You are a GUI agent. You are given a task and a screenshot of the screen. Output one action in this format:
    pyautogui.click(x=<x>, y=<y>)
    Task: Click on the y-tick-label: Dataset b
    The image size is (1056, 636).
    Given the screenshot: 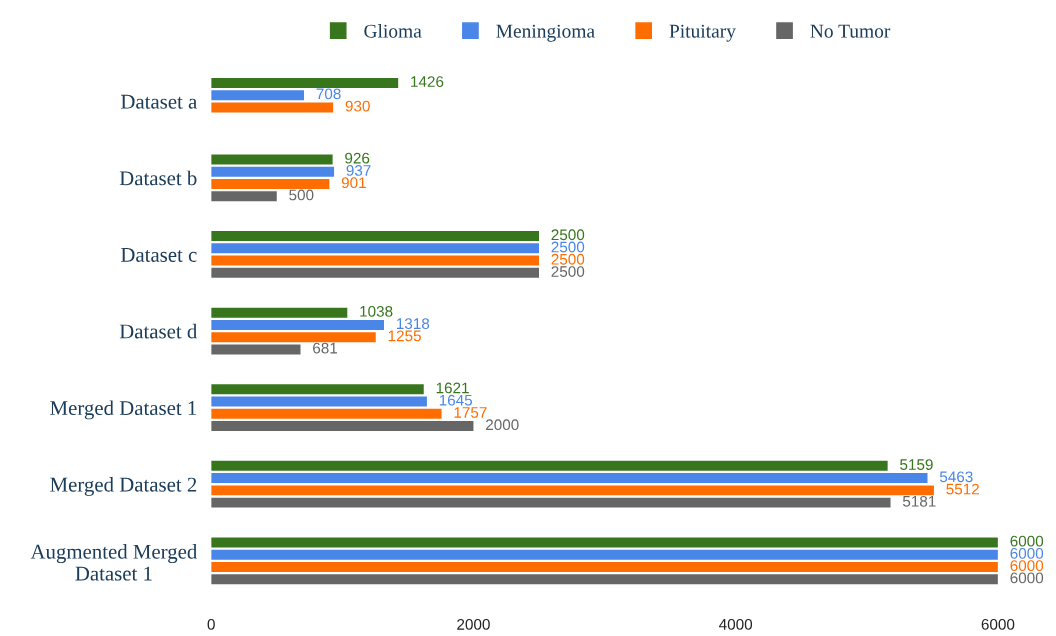 What is the action you would take?
    pyautogui.click(x=158, y=178)
    